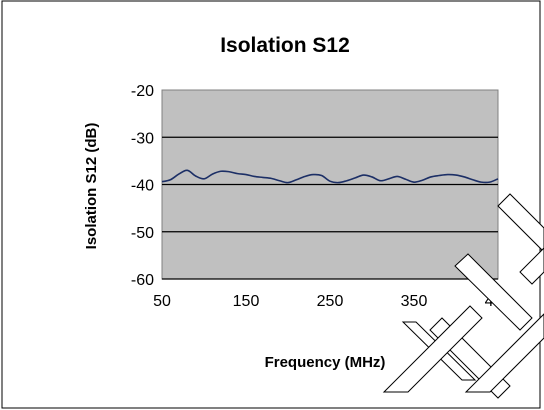 This screenshot has width=544, height=410. I want to click on x-axis-label: Frequency (MHz), so click(325, 362).